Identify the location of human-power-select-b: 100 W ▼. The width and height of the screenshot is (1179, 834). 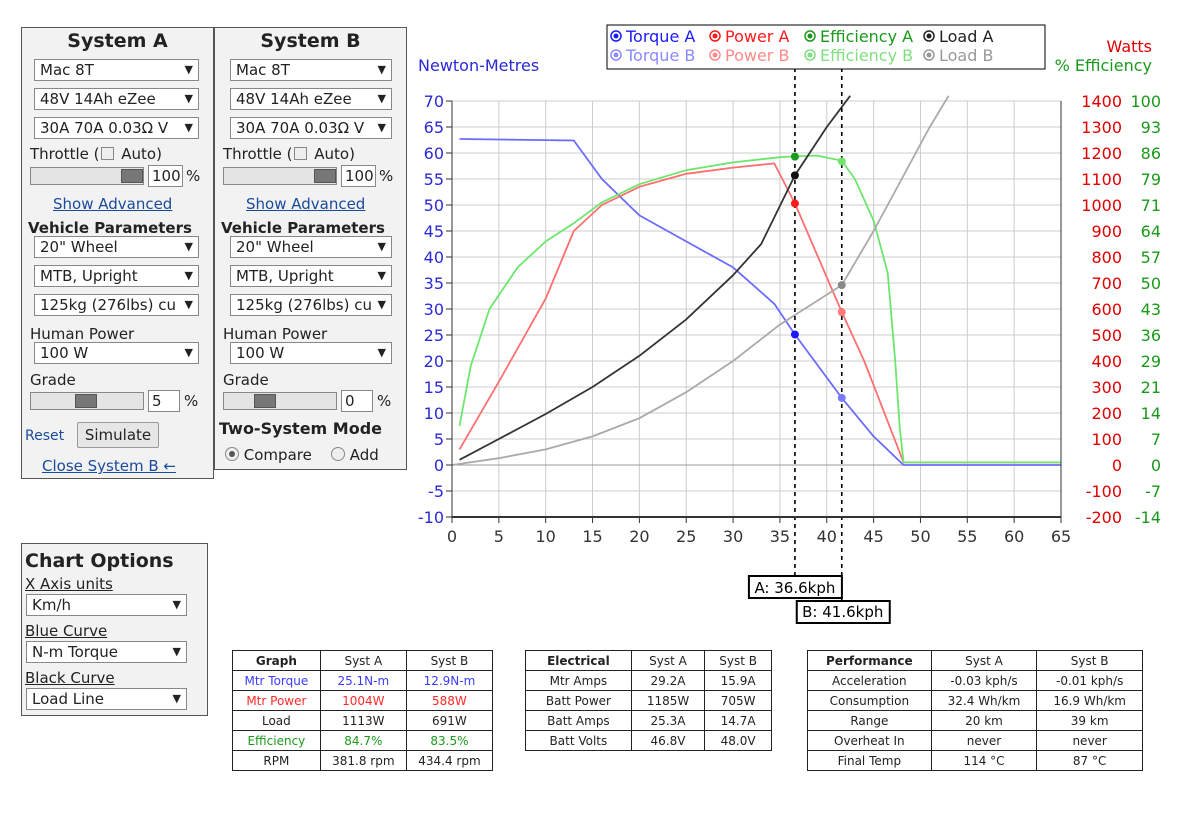
(311, 353).